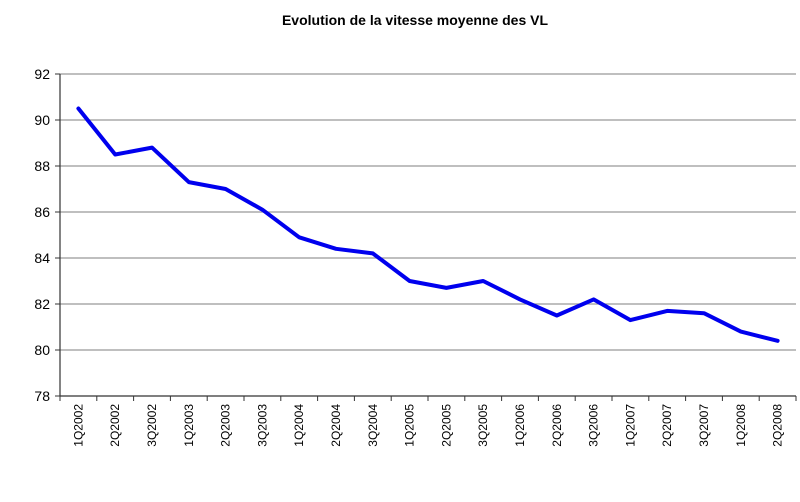 The image size is (800, 502). Describe the element at coordinates (373, 425) in the screenshot. I see `x-tick-label: 3Q2004` at that location.